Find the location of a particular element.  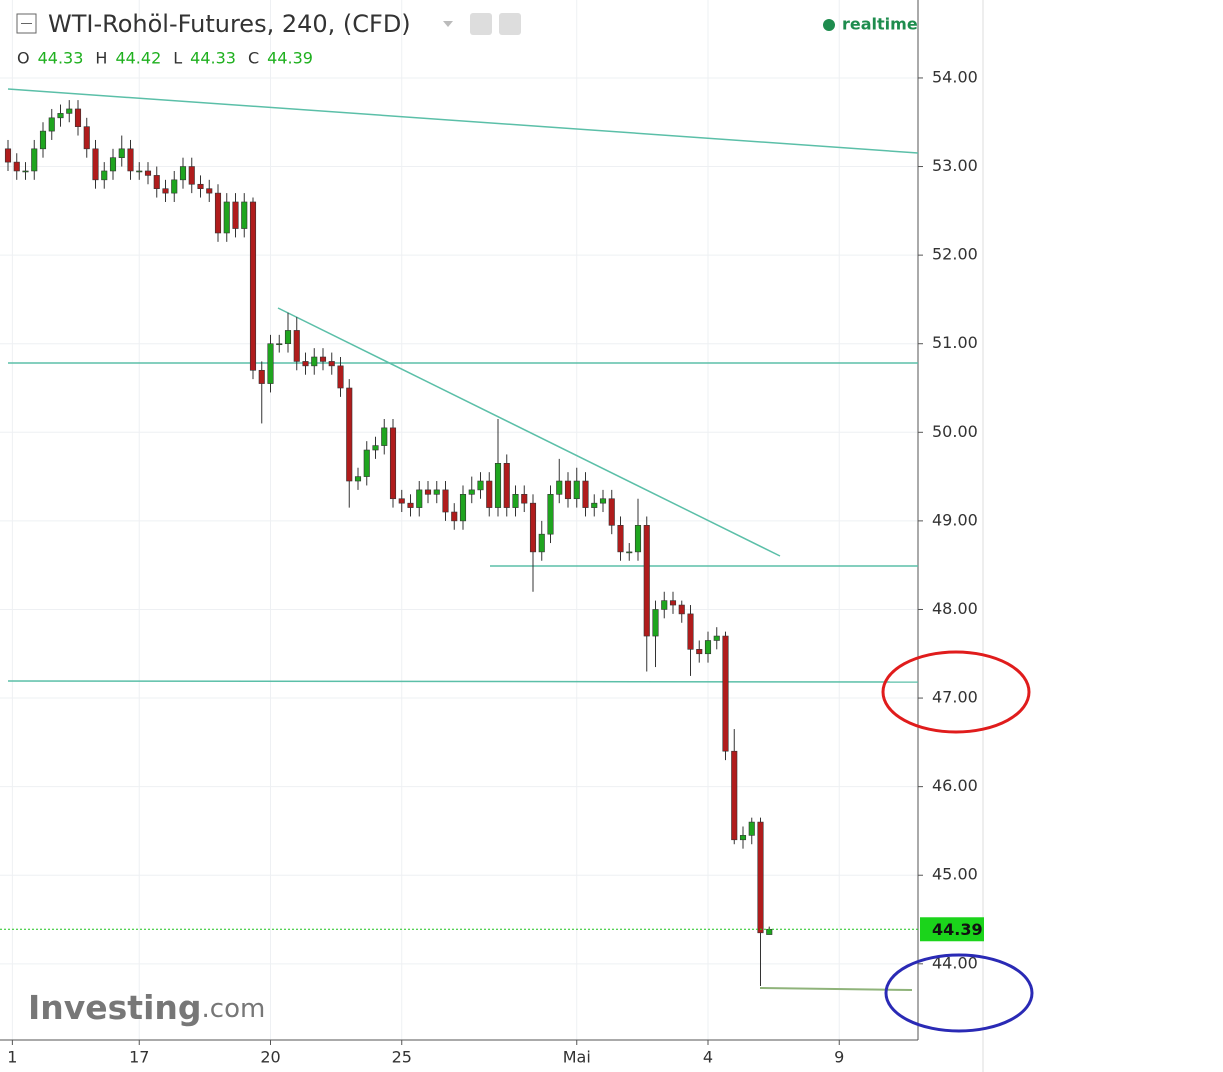

eye-icon is located at coordinates (481, 24).